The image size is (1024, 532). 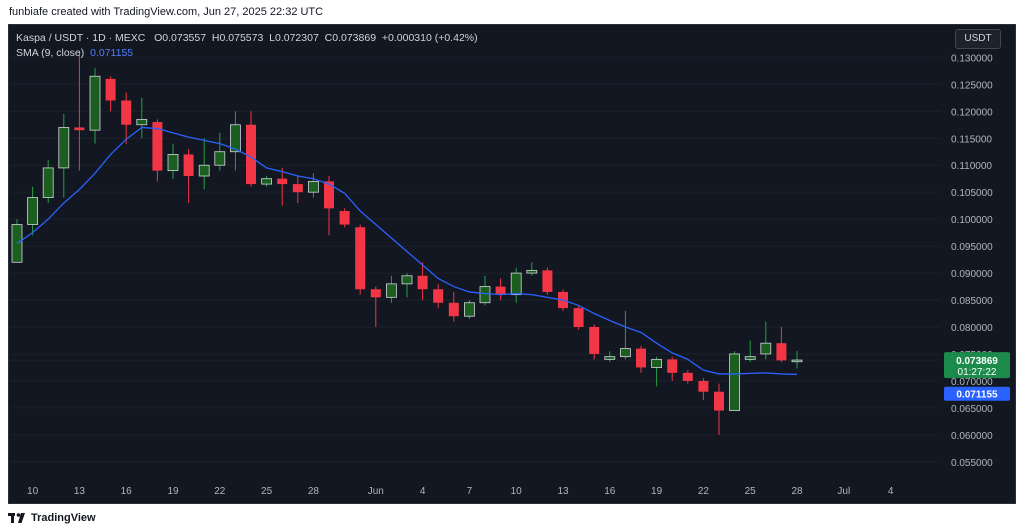 What do you see at coordinates (247, 53) in the screenshot?
I see `sma-row: SMA (9, close) 0.071155` at bounding box center [247, 53].